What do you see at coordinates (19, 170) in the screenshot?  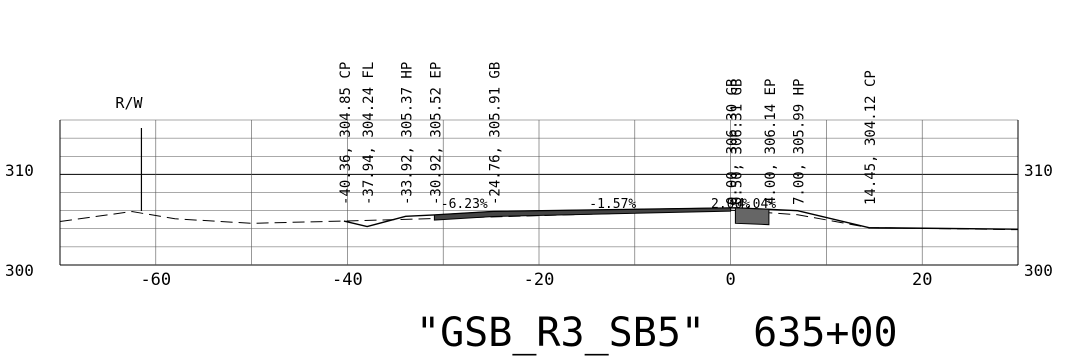 I see `elevation-label-left-upper: 310` at bounding box center [19, 170].